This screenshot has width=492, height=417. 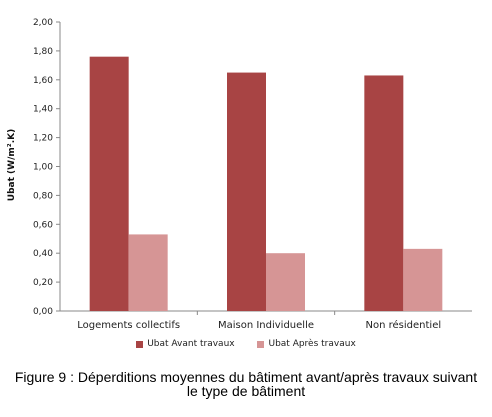 What do you see at coordinates (43, 81) in the screenshot?
I see `y-tick-label: 1,60` at bounding box center [43, 81].